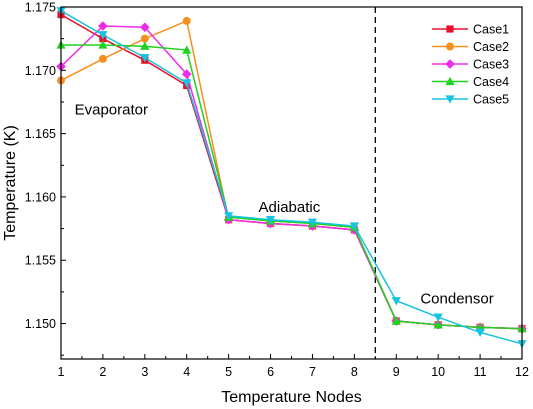  What do you see at coordinates (438, 372) in the screenshot?
I see `x-tick-label: 10` at bounding box center [438, 372].